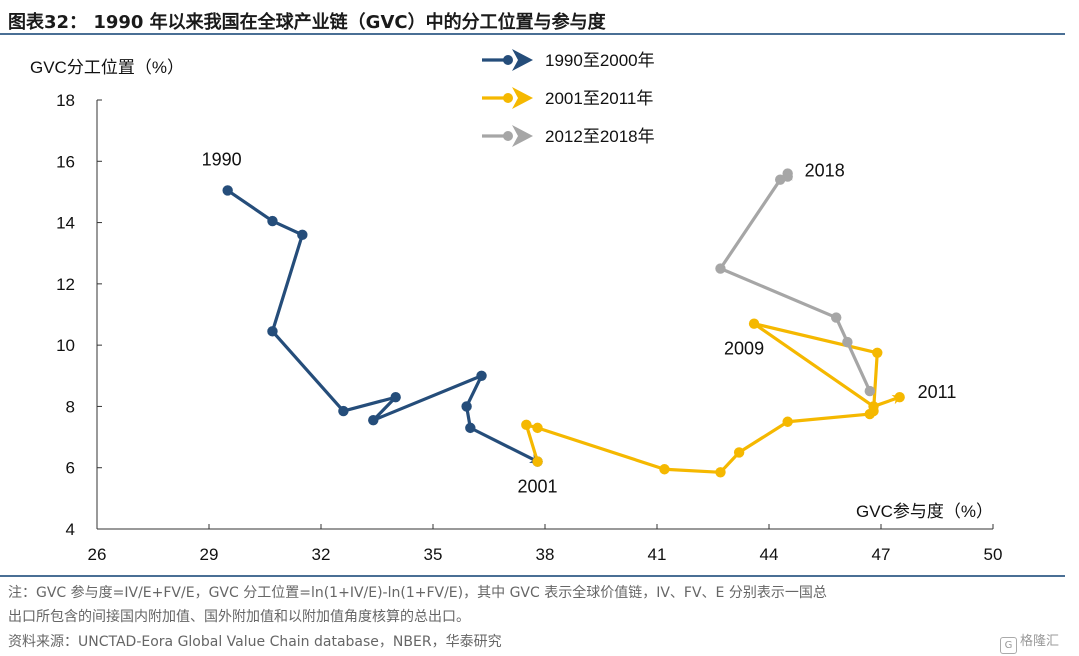 This screenshot has width=1079, height=656. Describe the element at coordinates (545, 554) in the screenshot. I see `x-tick-label: 38` at that location.